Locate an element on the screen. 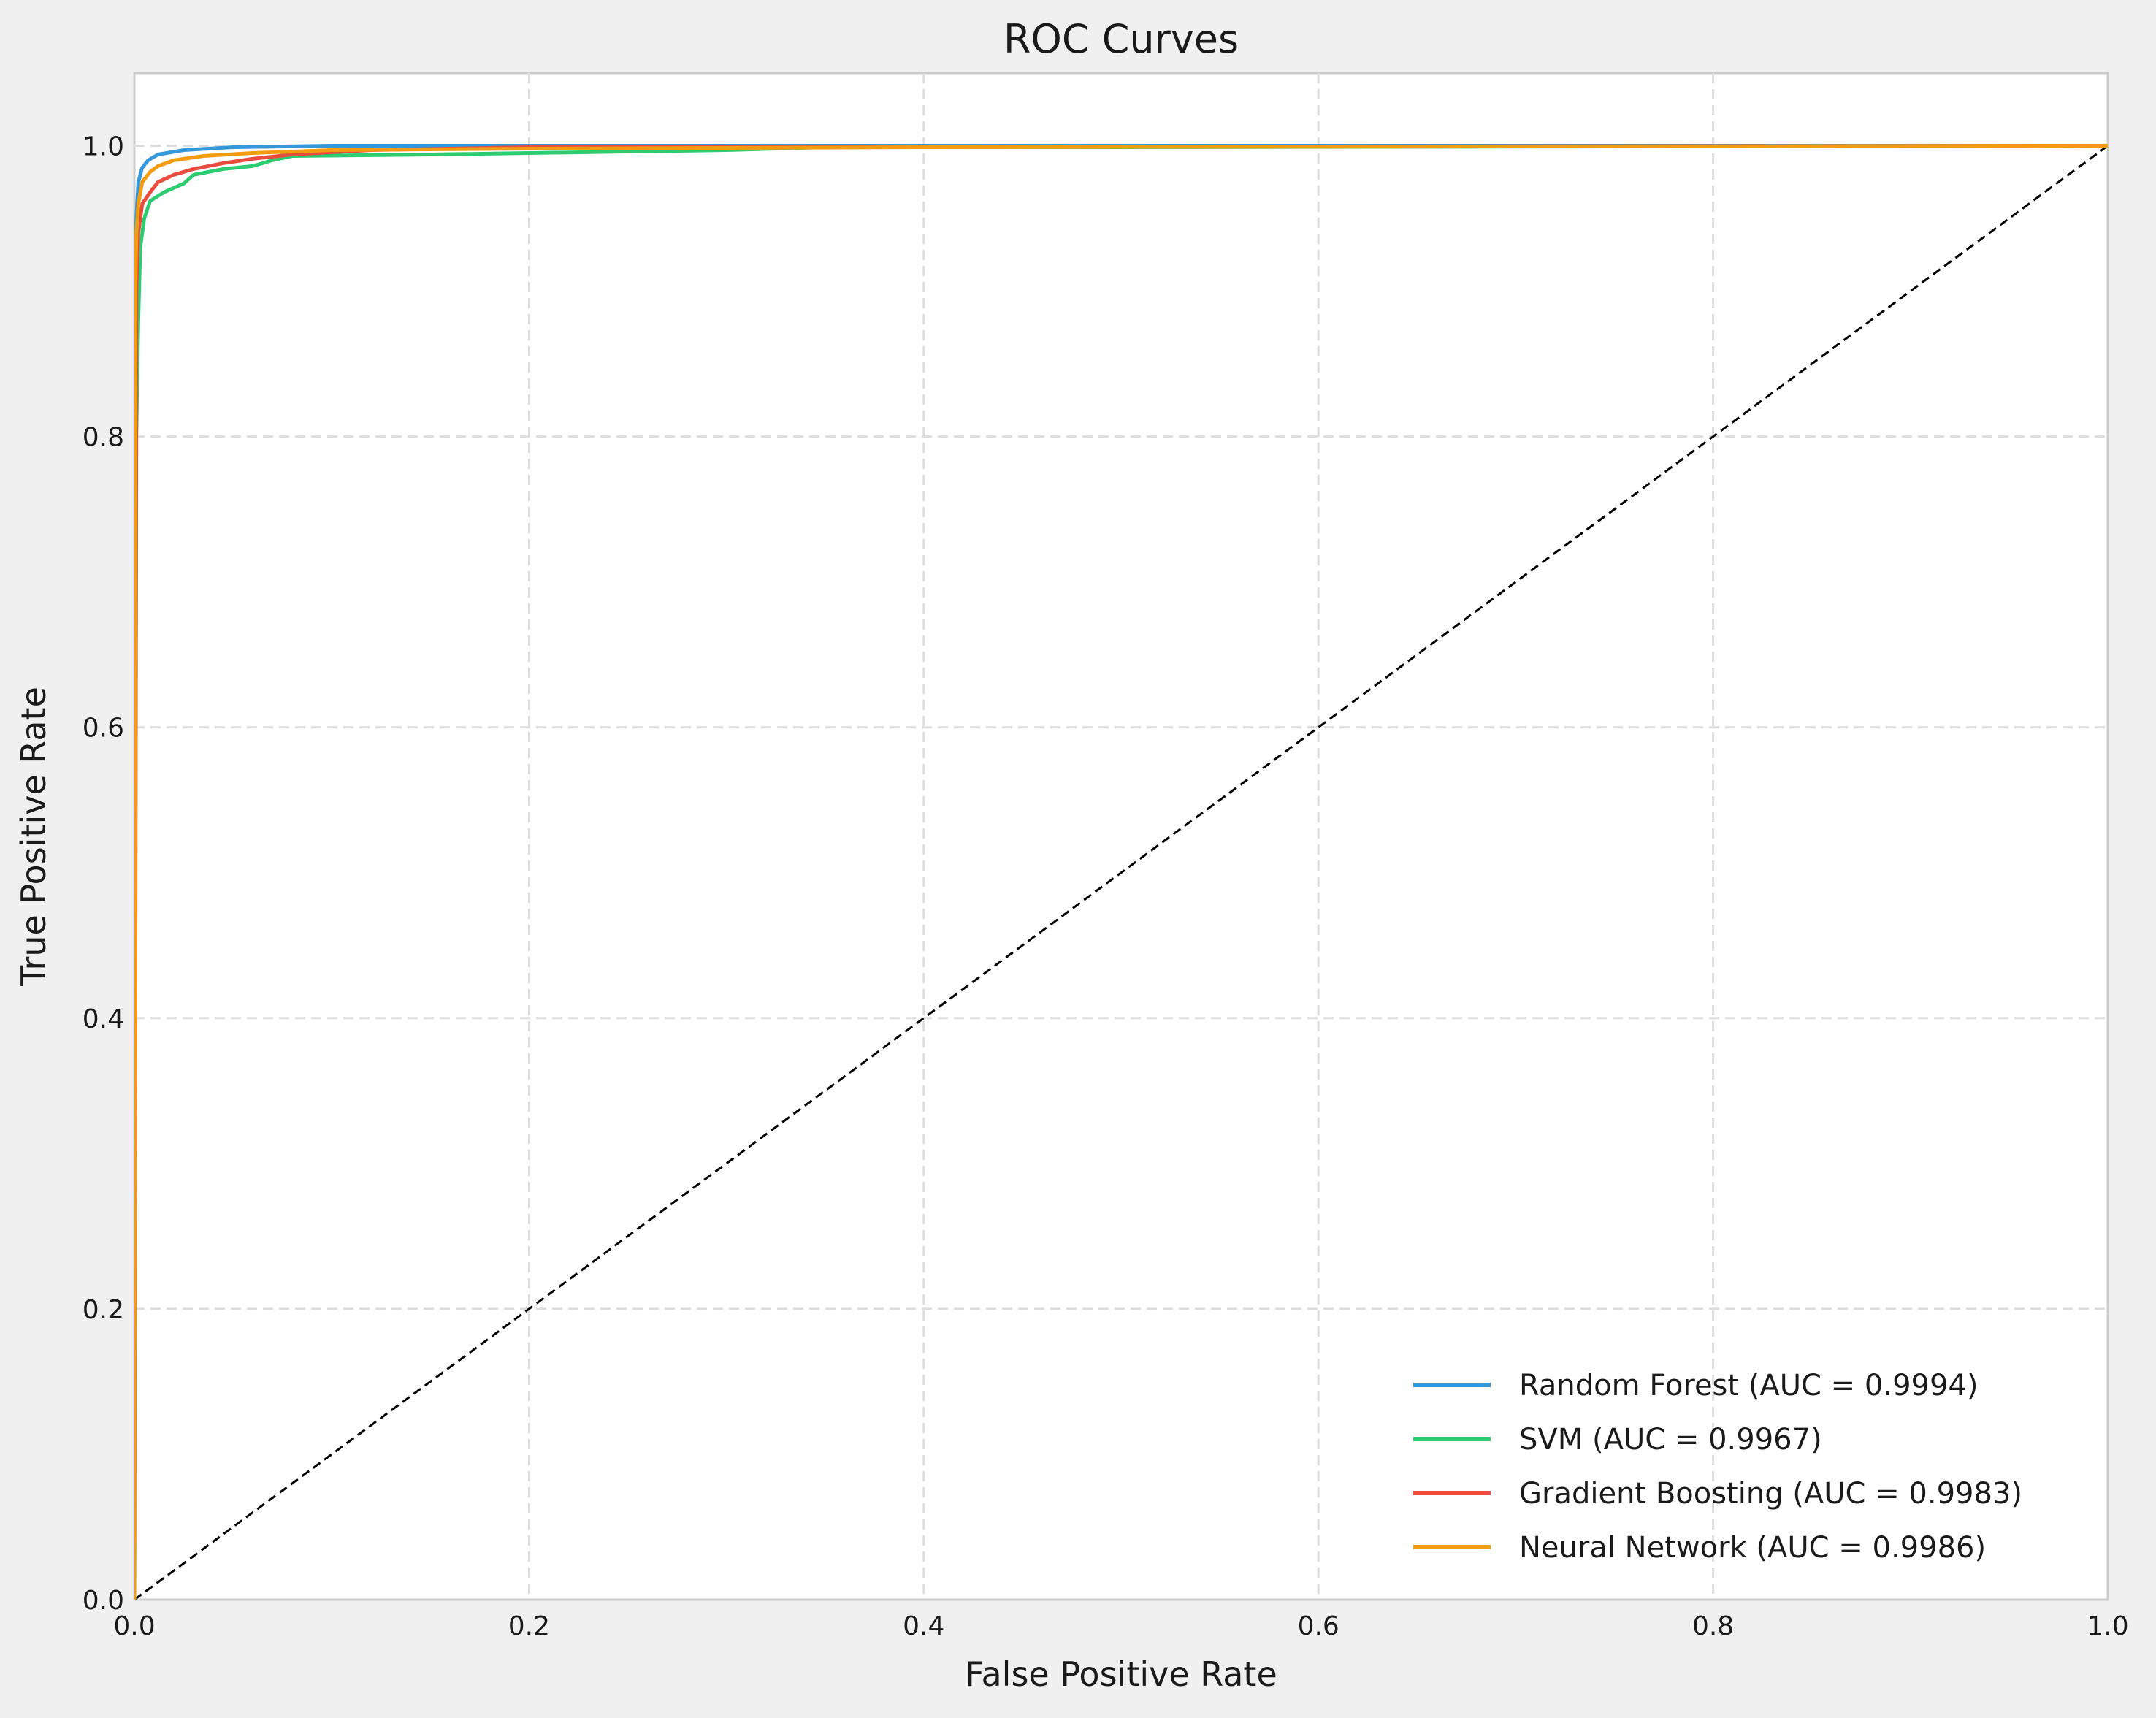 Image resolution: width=2156 pixels, height=1718 pixels. y-tick-label: 1.0 is located at coordinates (103, 147).